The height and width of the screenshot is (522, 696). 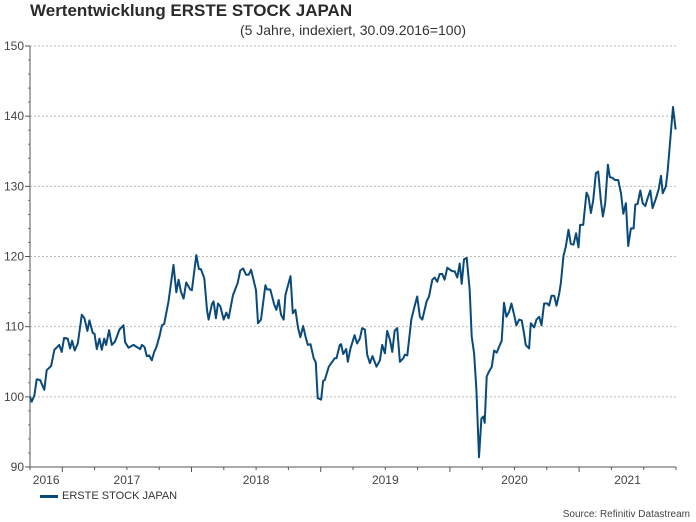 What do you see at coordinates (627, 480) in the screenshot?
I see `x-tick-label: 2021` at bounding box center [627, 480].